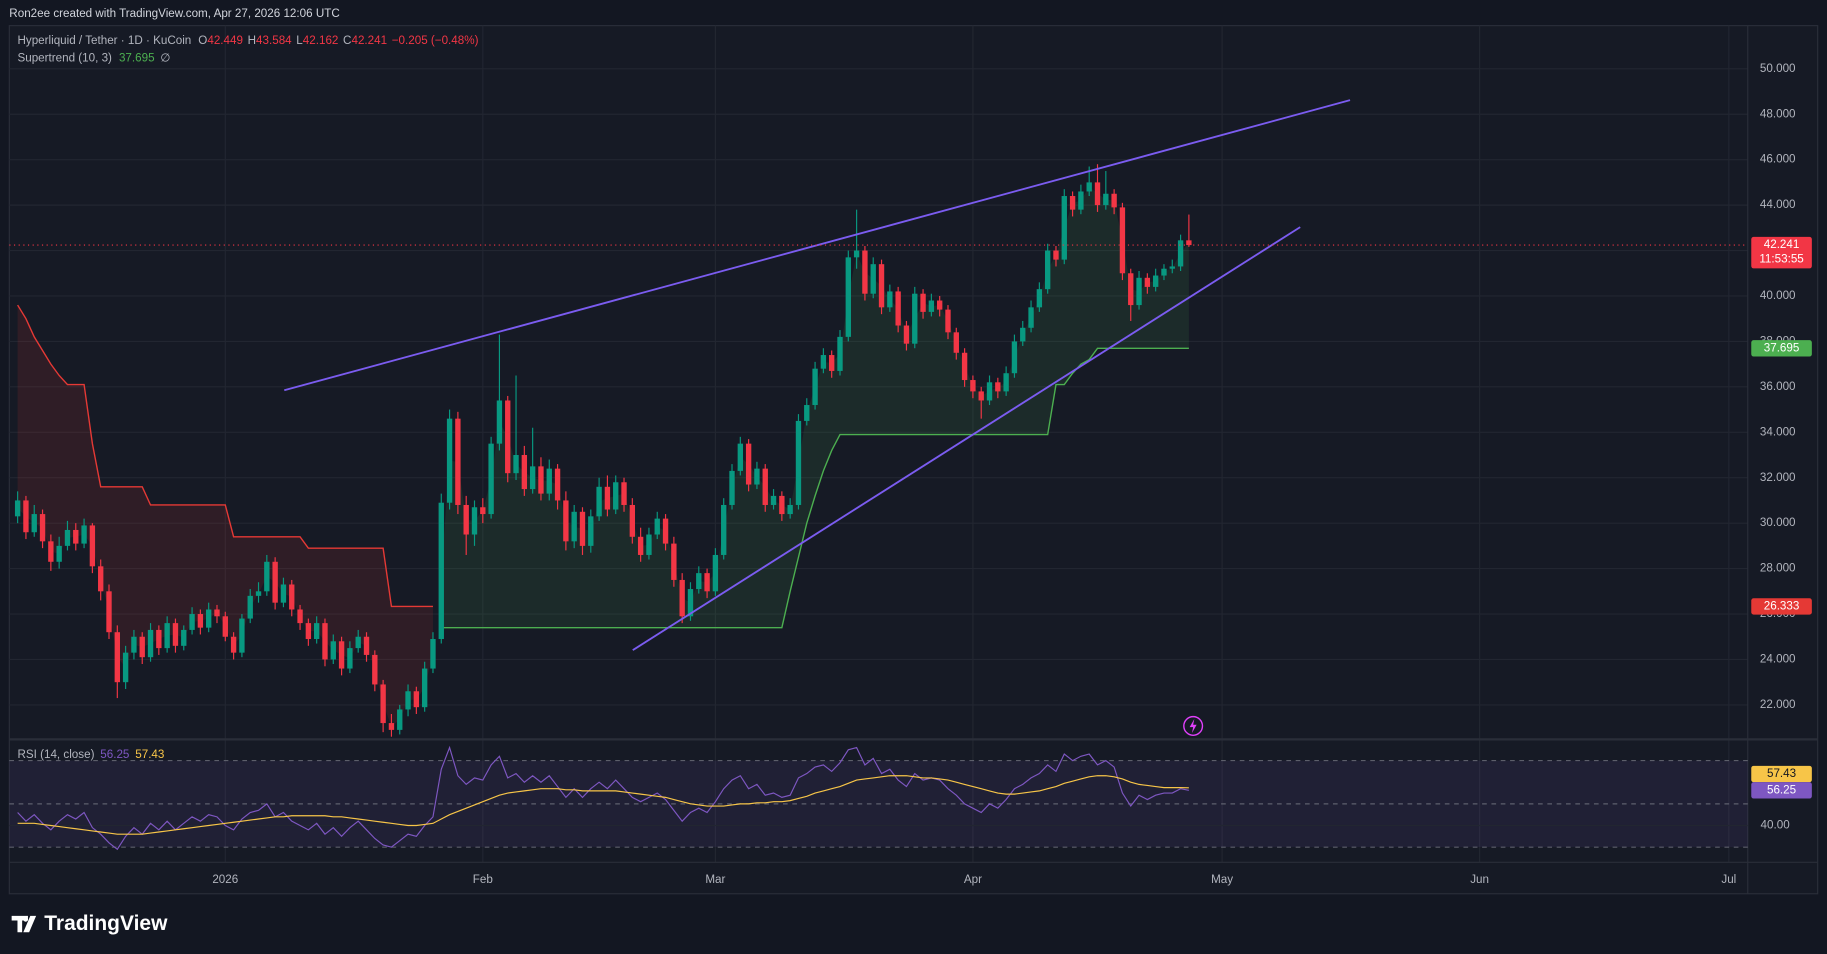 The image size is (1827, 954). Describe the element at coordinates (64, 57) in the screenshot. I see `indicator-name: Supertrend (10, 3)` at that location.